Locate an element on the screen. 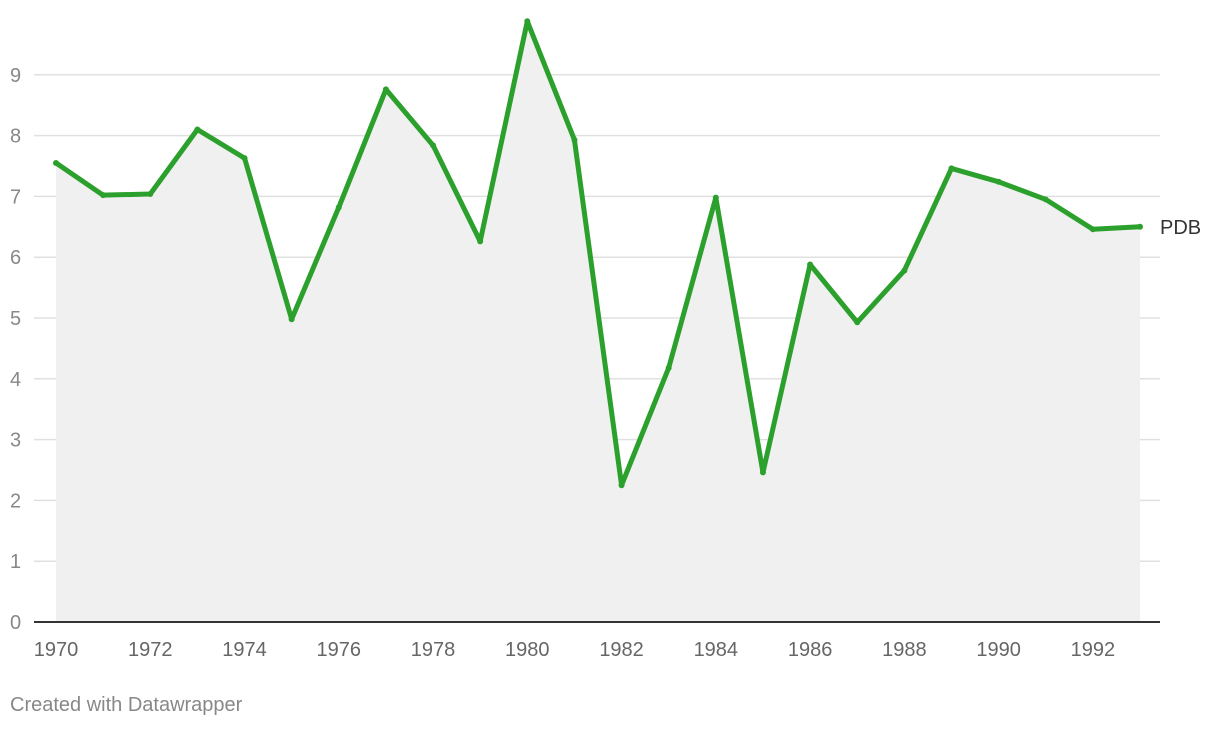 The height and width of the screenshot is (730, 1220). y-tick-label: 5 is located at coordinates (15, 319).